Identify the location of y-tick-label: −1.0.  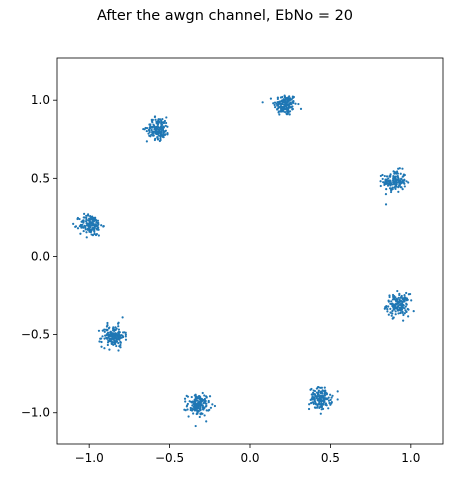
(35, 413).